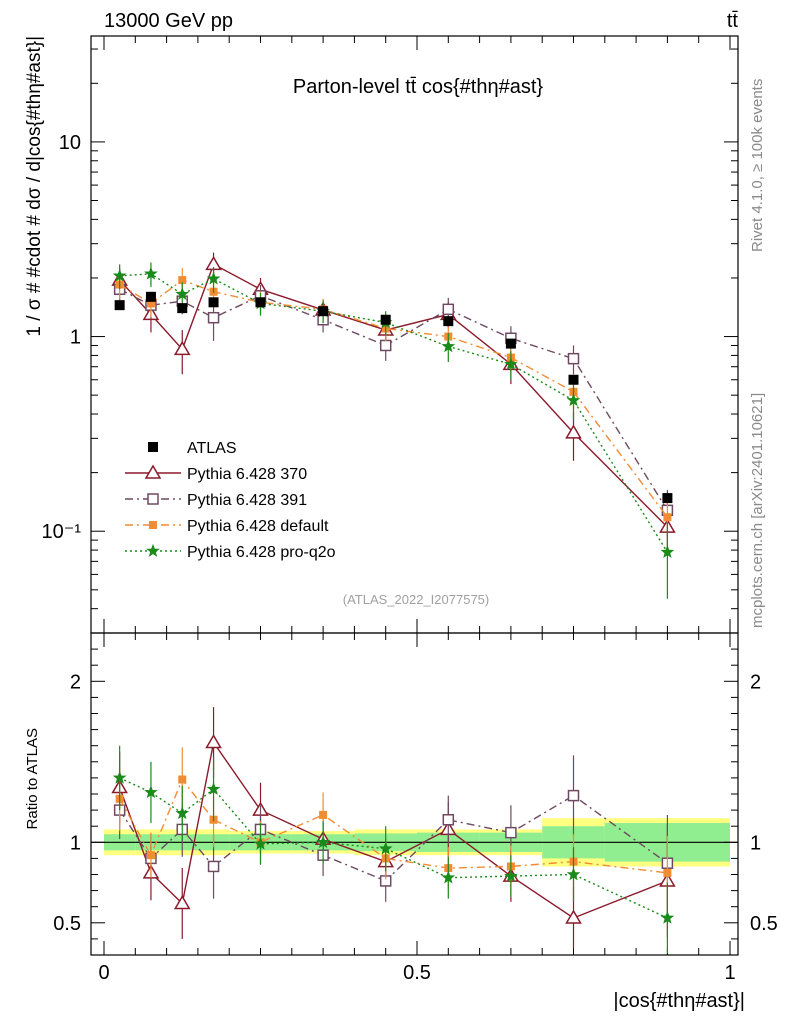  Describe the element at coordinates (729, 973) in the screenshot. I see `x-tick-label: 1` at that location.